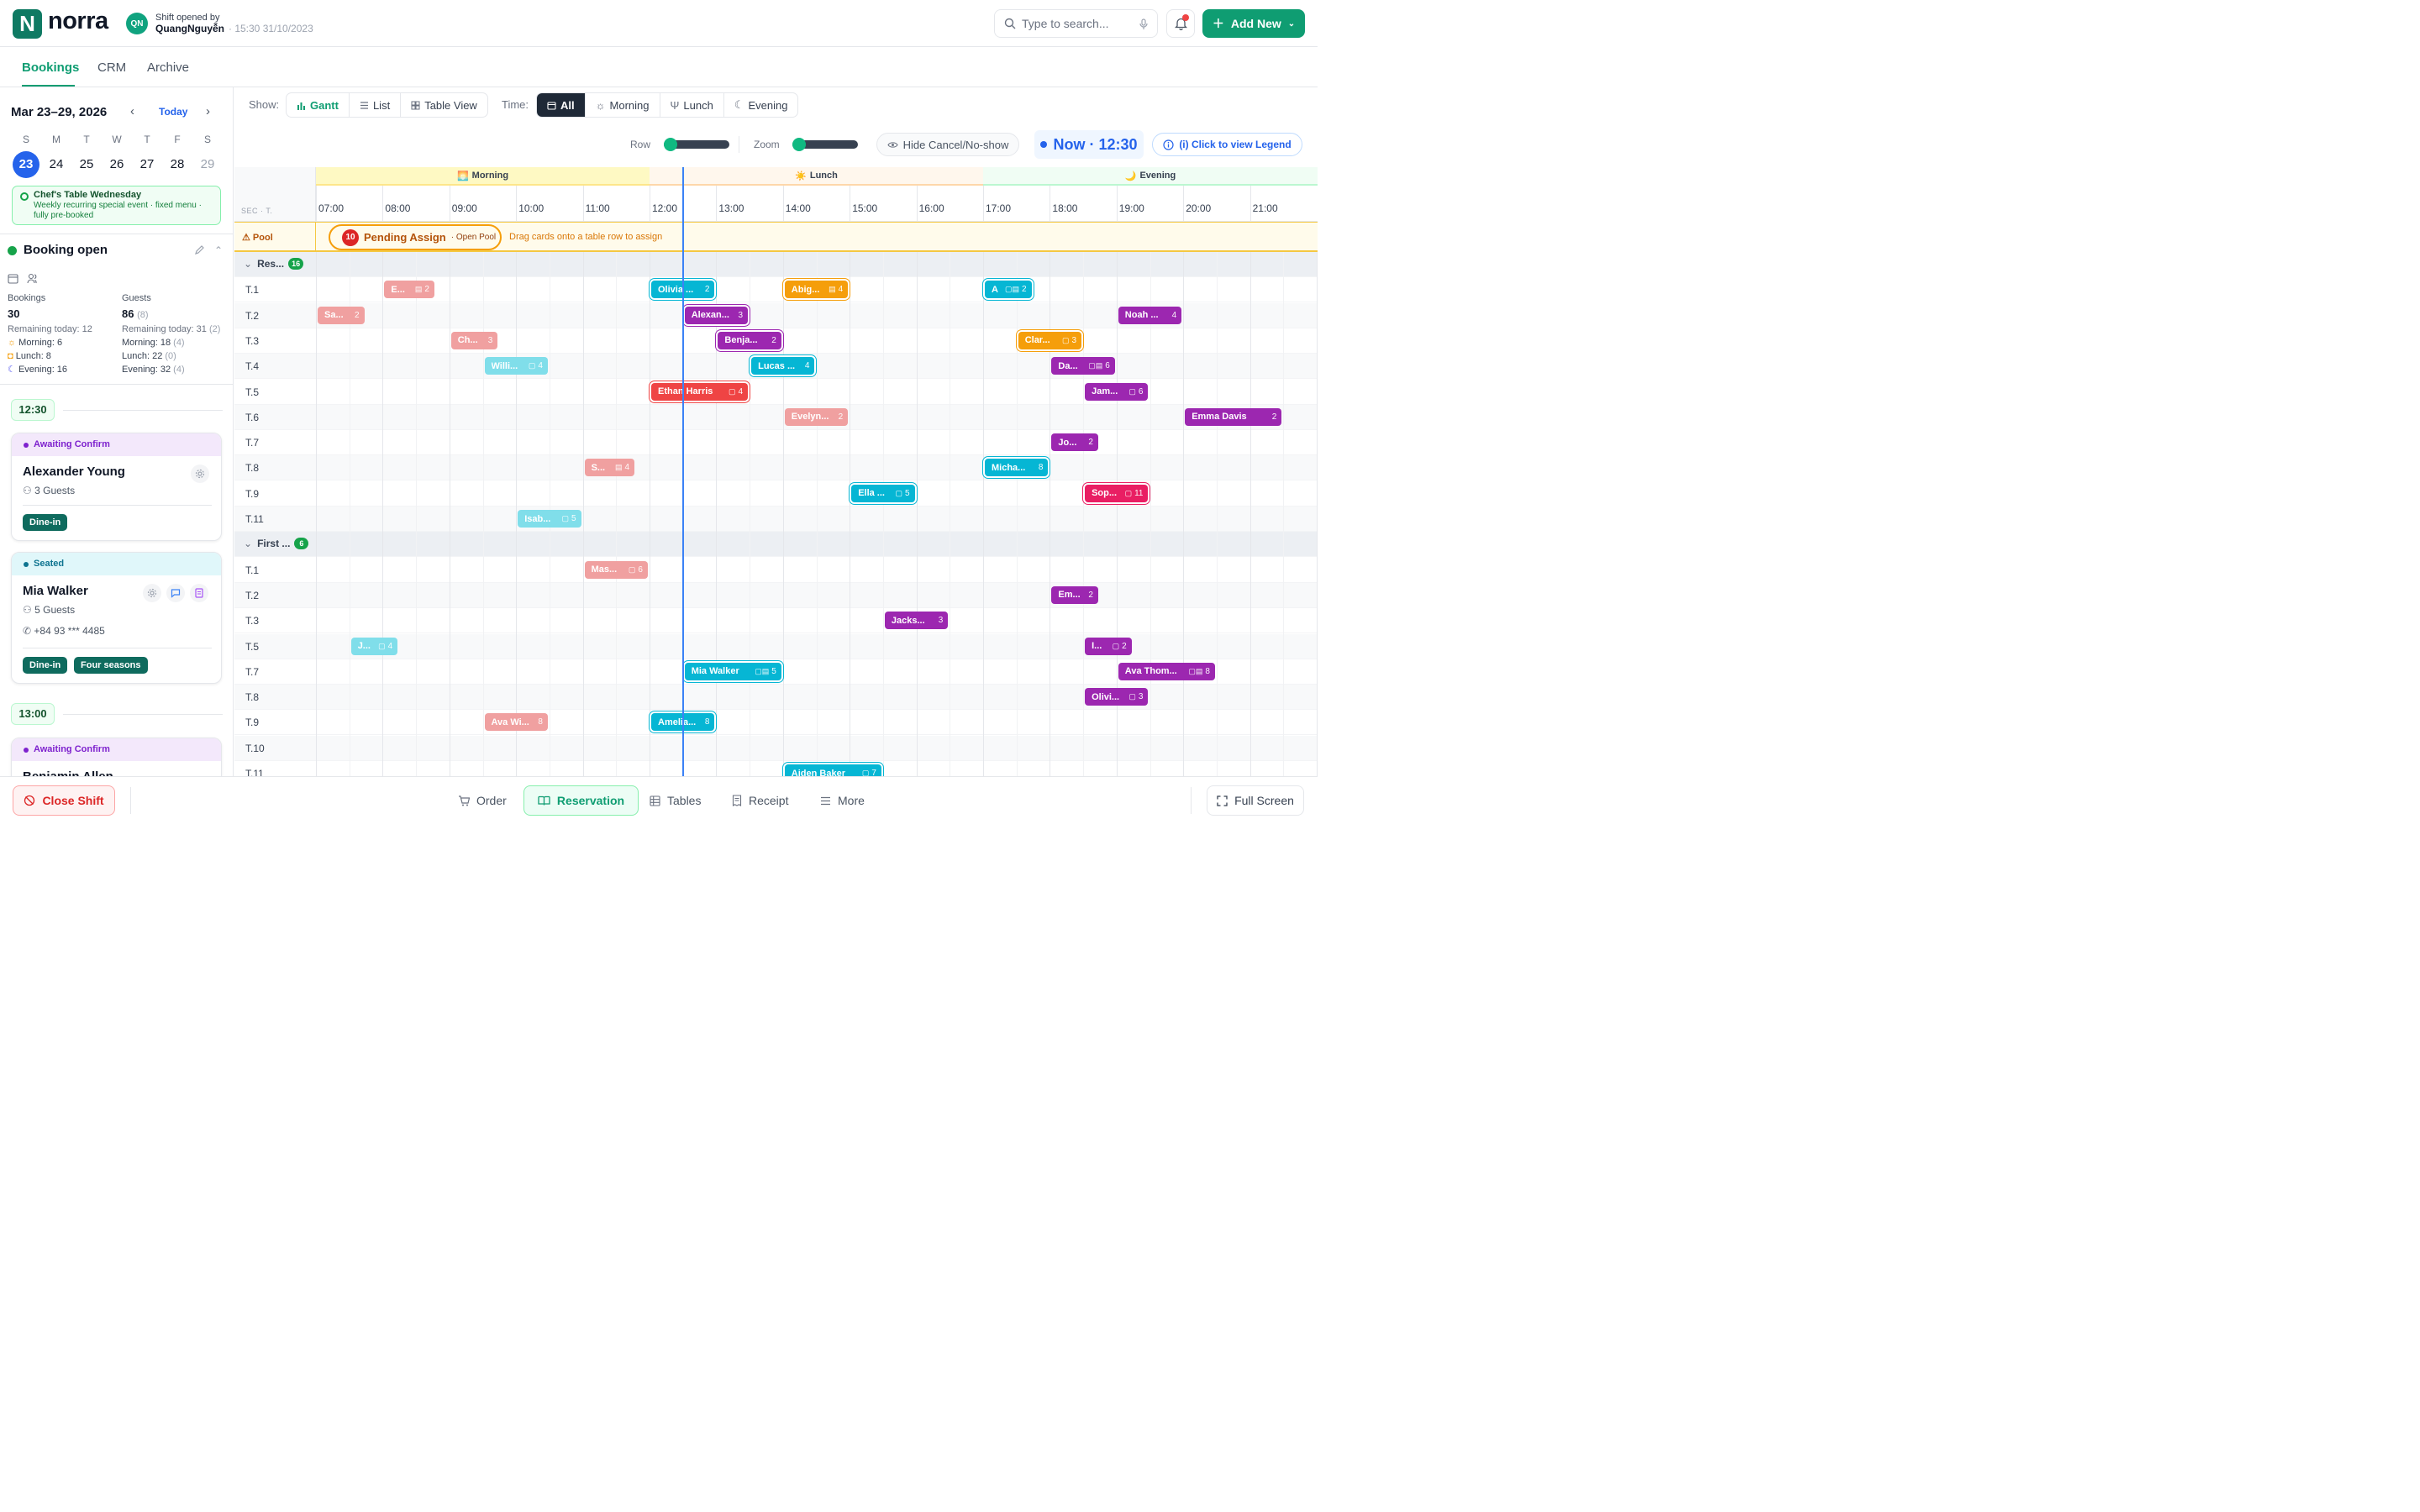 The image size is (2420, 1512). I want to click on note-icon, so click(199, 593).